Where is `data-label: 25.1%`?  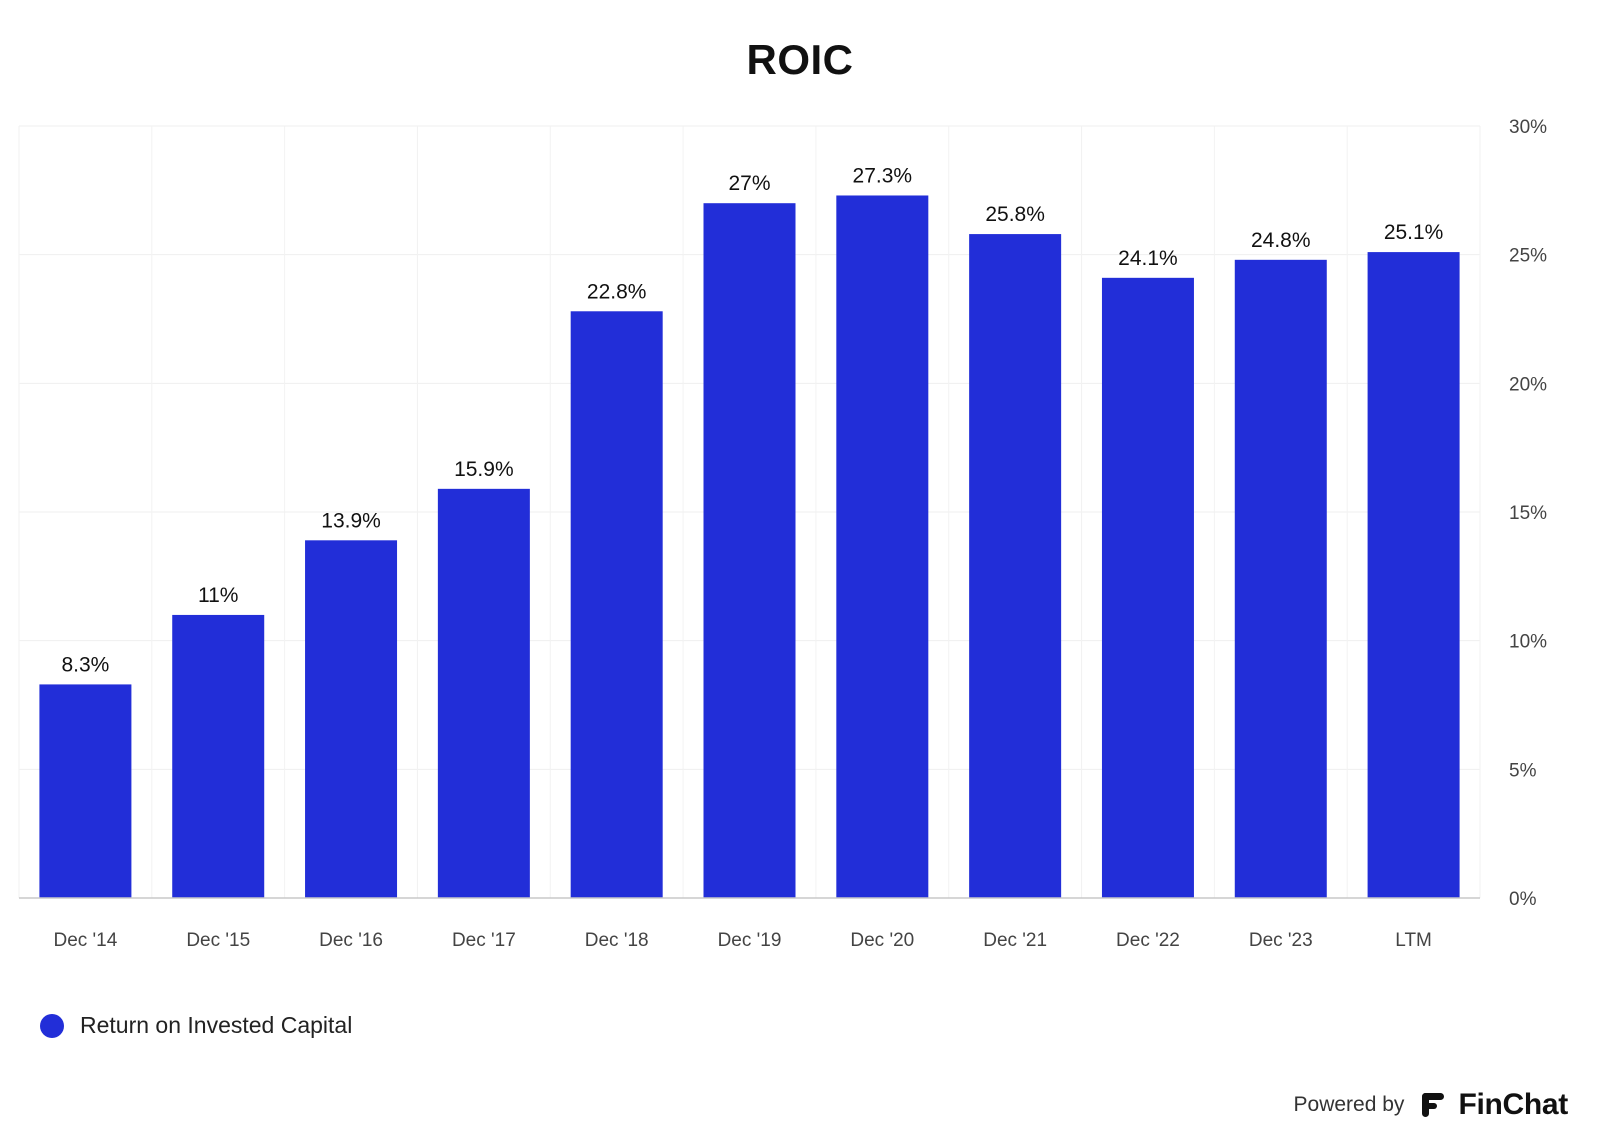
data-label: 25.1% is located at coordinates (1414, 232).